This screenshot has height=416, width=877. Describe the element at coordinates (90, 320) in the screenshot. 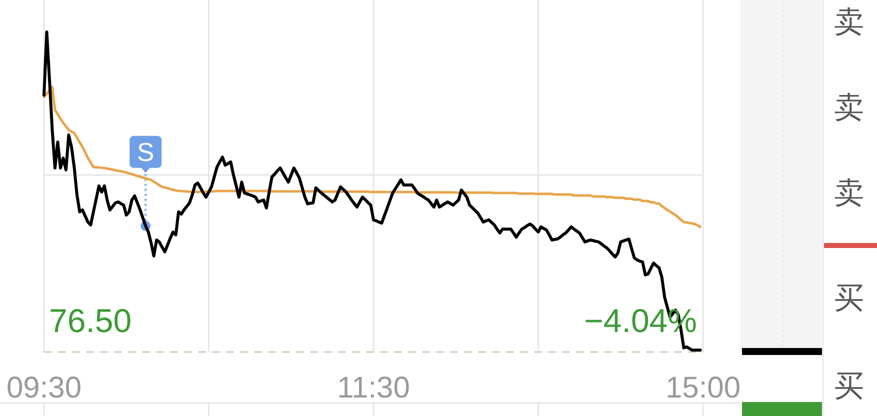

I see `annotation: 76.50` at that location.